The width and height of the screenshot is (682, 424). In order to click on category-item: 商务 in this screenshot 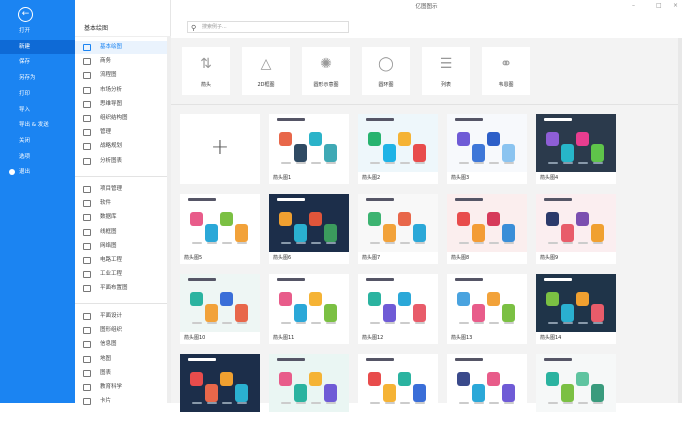, I will do `click(121, 61)`.